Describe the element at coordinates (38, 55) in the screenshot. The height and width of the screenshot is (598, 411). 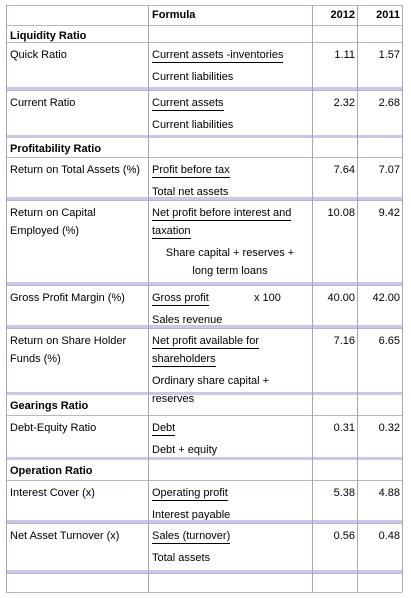
I see `ratio-label: Quick Ratio` at that location.